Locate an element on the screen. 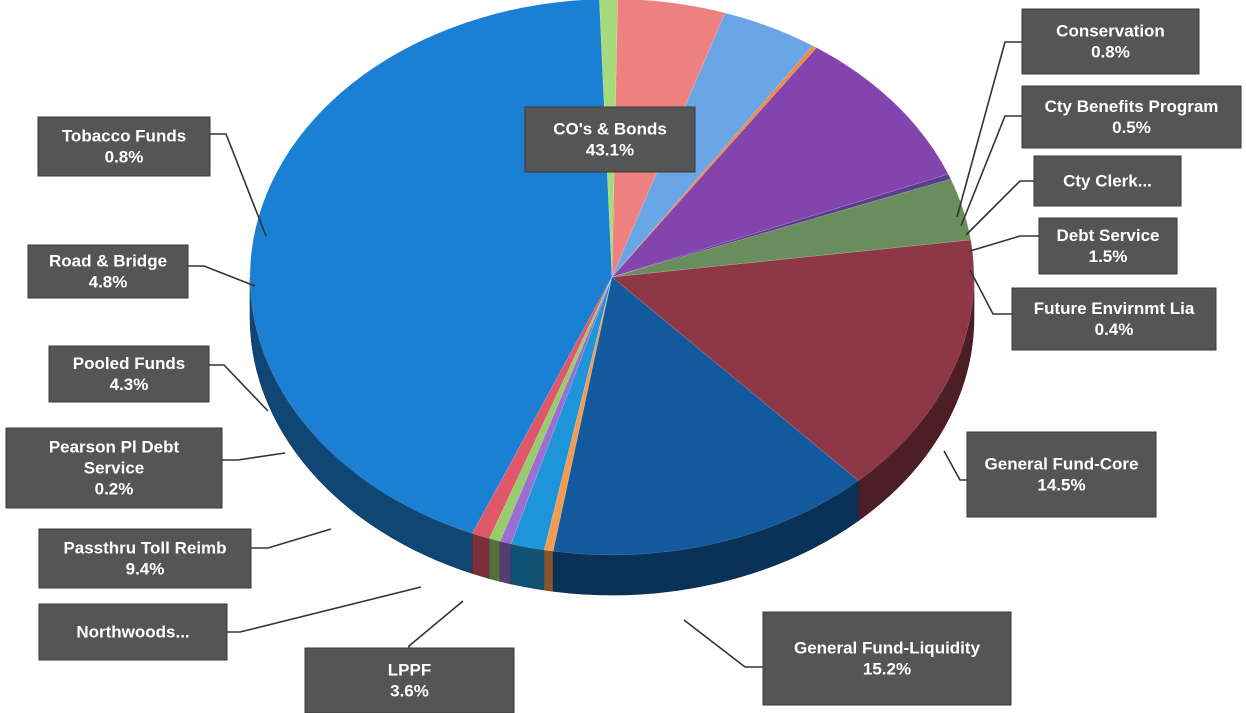  label-lppf: LPPF 3.6% is located at coordinates (409, 680).